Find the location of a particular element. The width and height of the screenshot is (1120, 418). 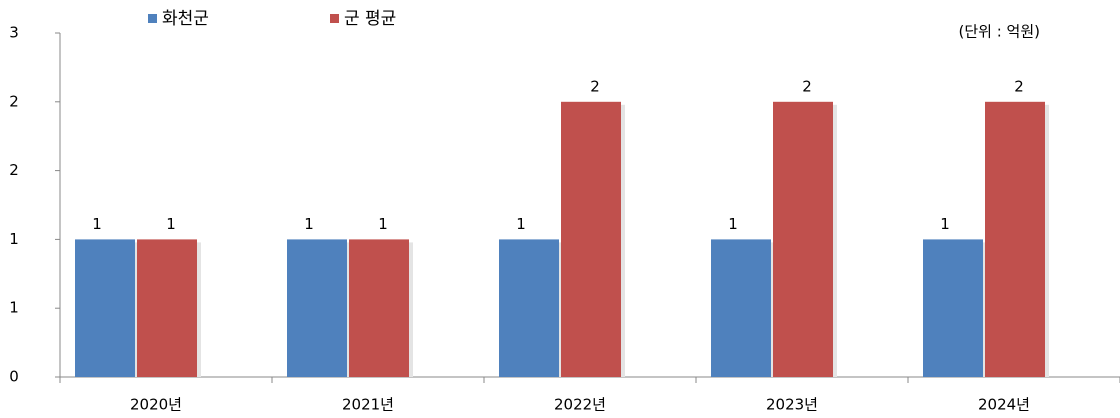

x-tick-label: 2020년 is located at coordinates (156, 405).